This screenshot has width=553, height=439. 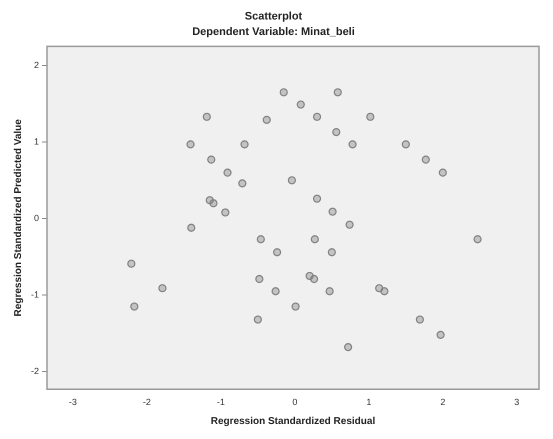 What do you see at coordinates (273, 16) in the screenshot?
I see `chart-title: Scatterplot` at bounding box center [273, 16].